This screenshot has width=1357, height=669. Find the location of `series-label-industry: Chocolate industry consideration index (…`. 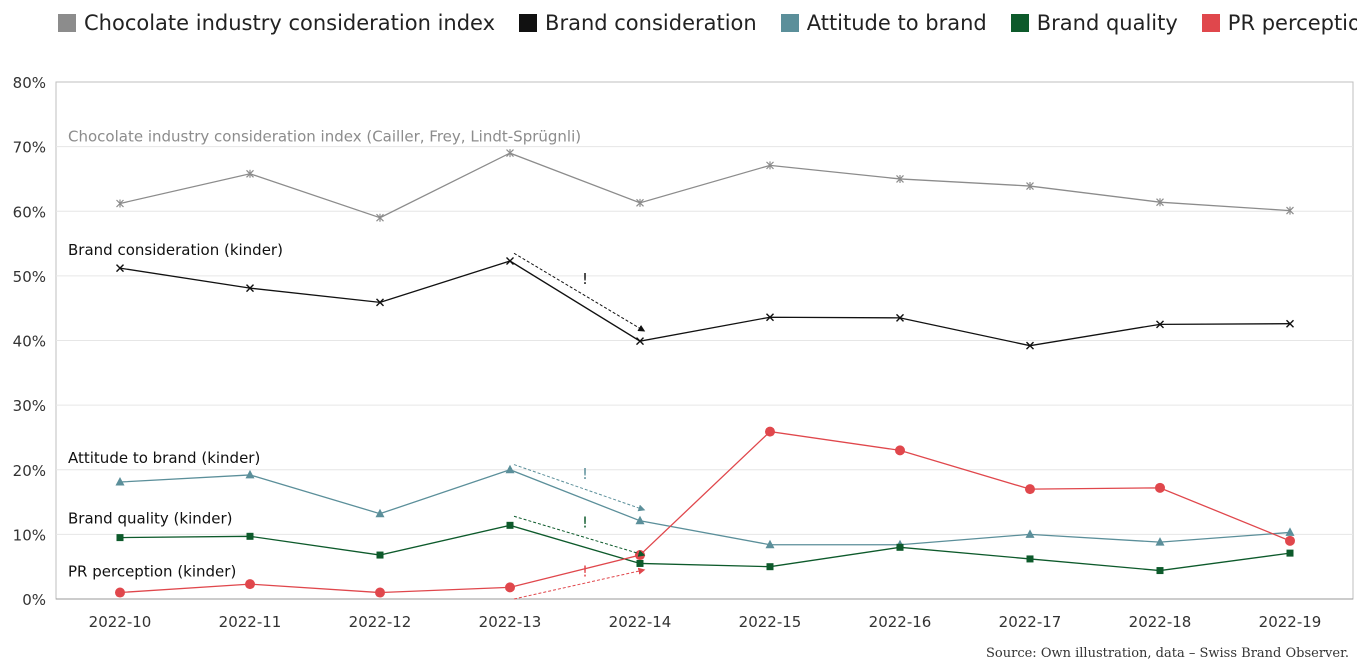

series-label-industry: Chocolate industry consideration index (… is located at coordinates (324, 136).